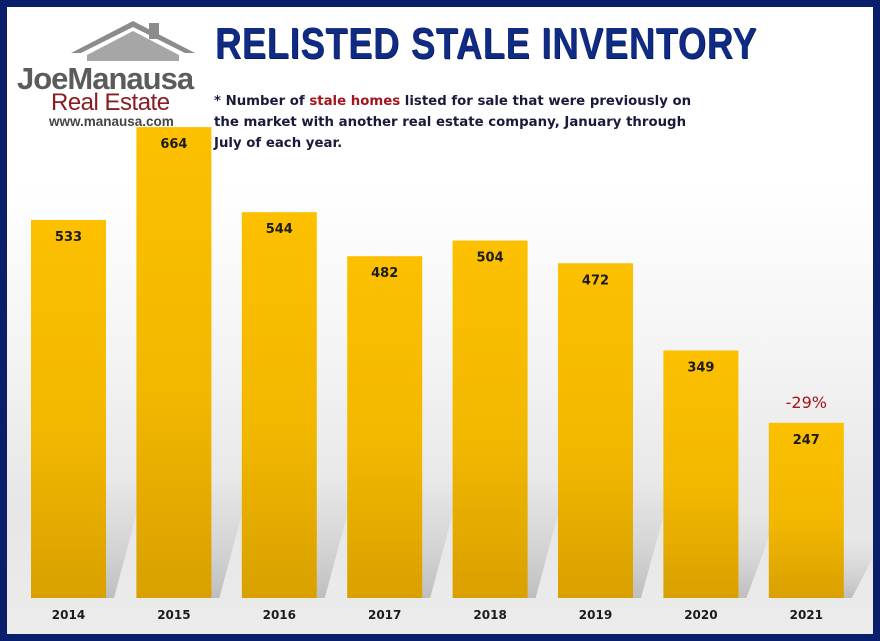  I want to click on bar-2021, so click(806, 510).